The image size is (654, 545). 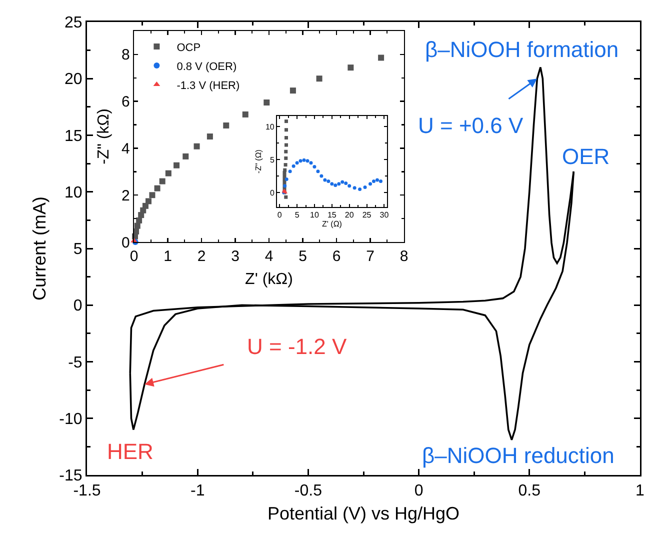 I want to click on x-tick-label: 7, so click(x=370, y=257).